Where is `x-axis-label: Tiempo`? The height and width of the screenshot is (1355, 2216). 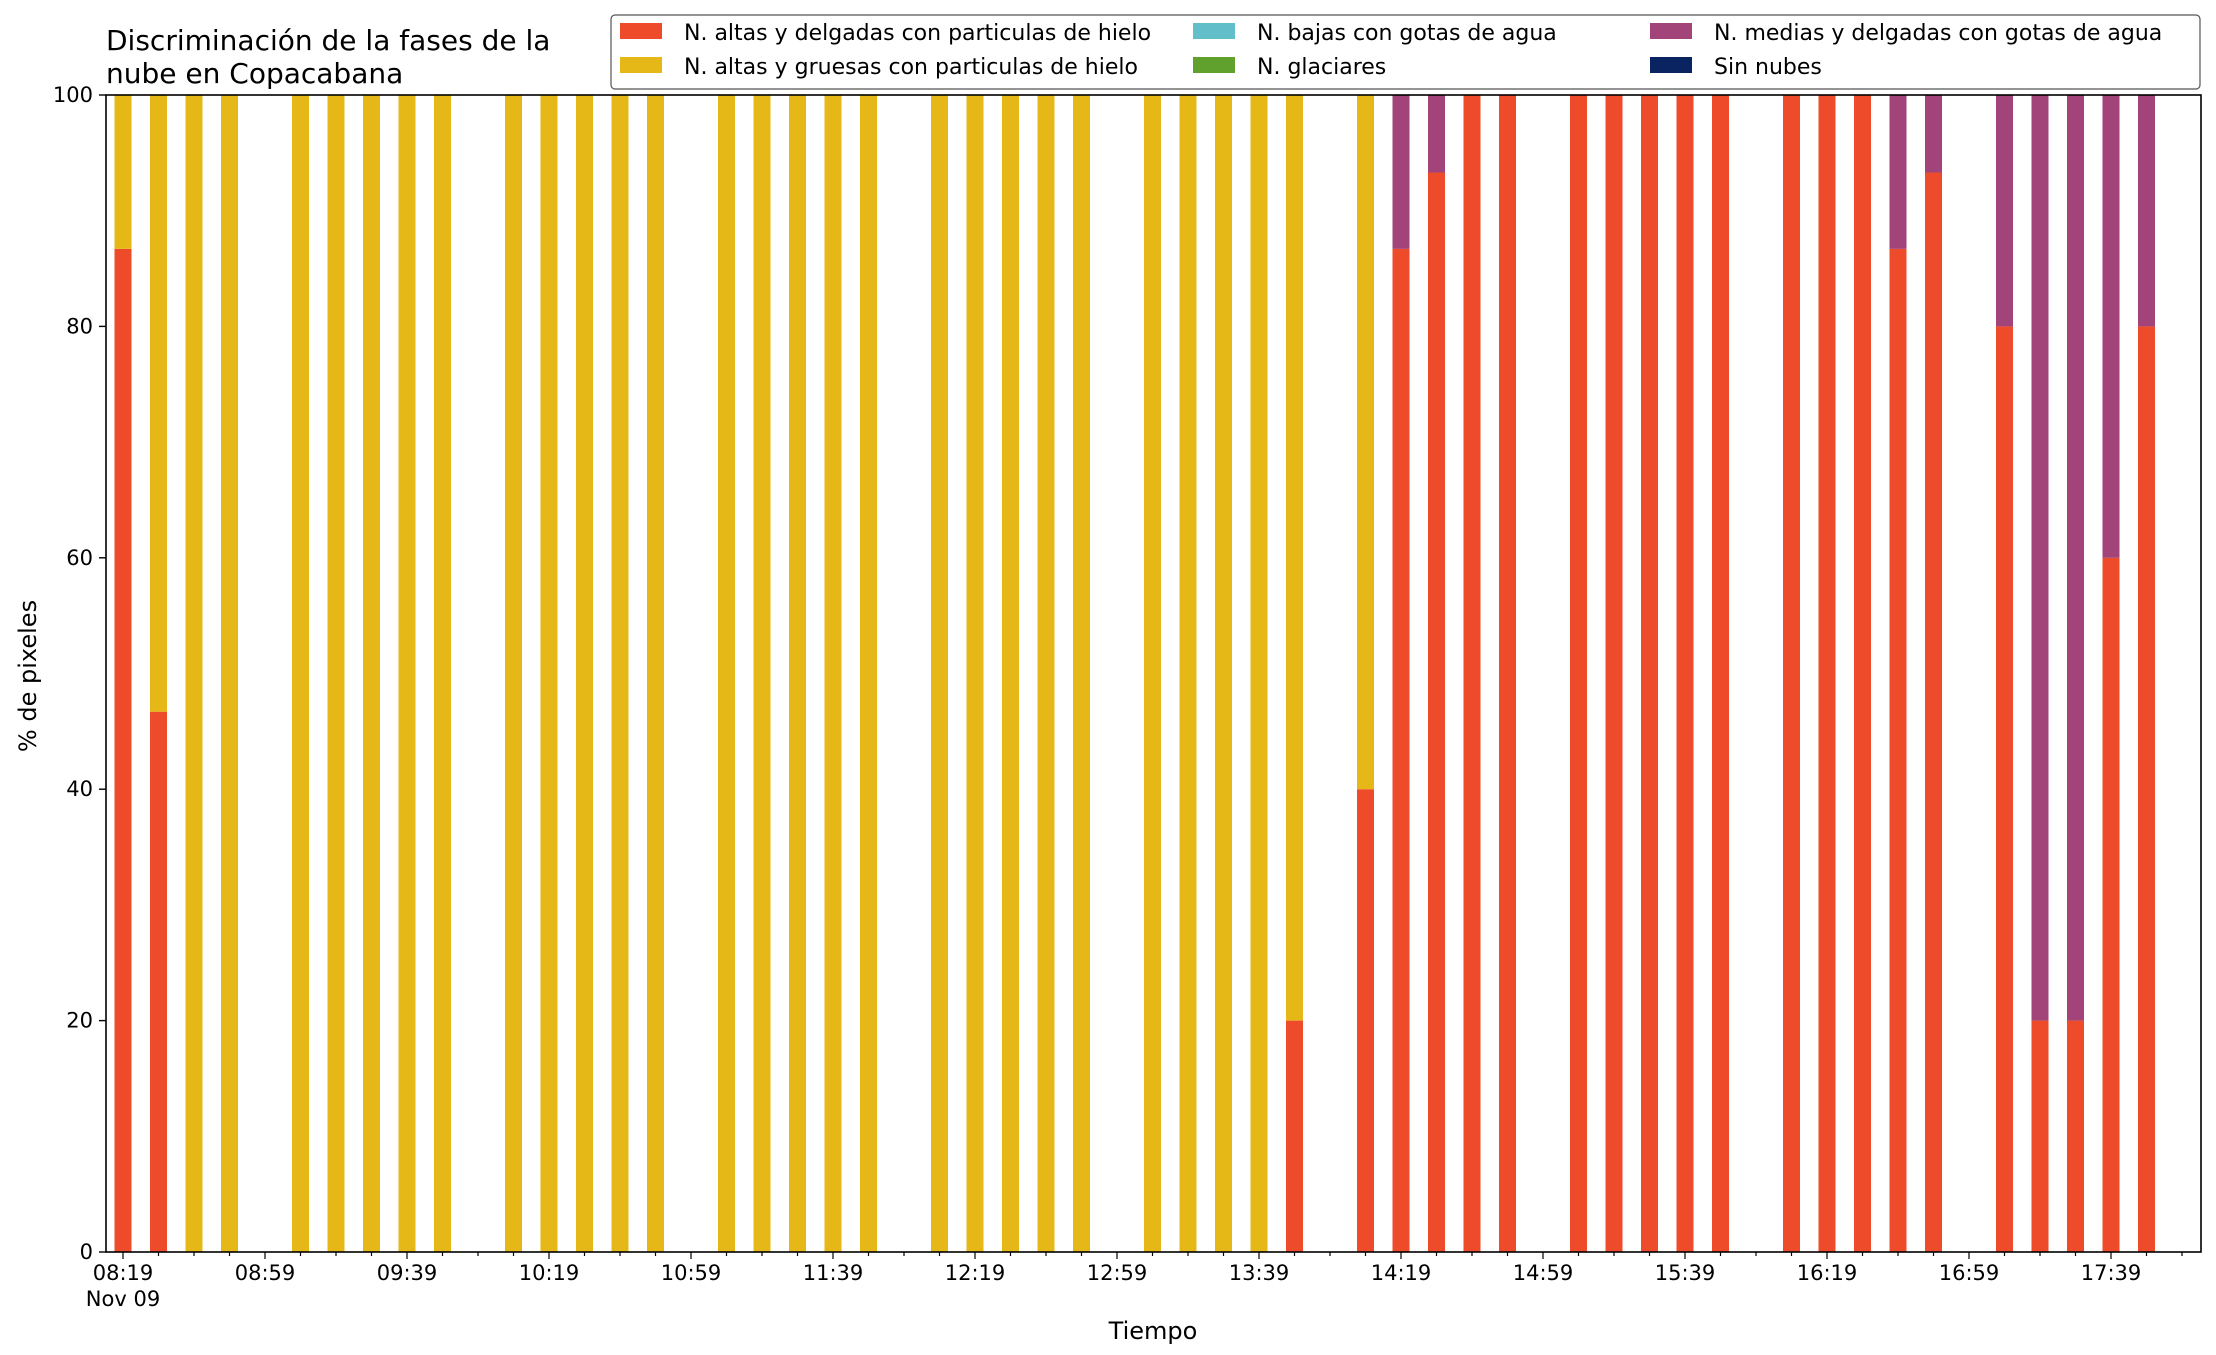
x-axis-label: Tiempo is located at coordinates (1153, 1331).